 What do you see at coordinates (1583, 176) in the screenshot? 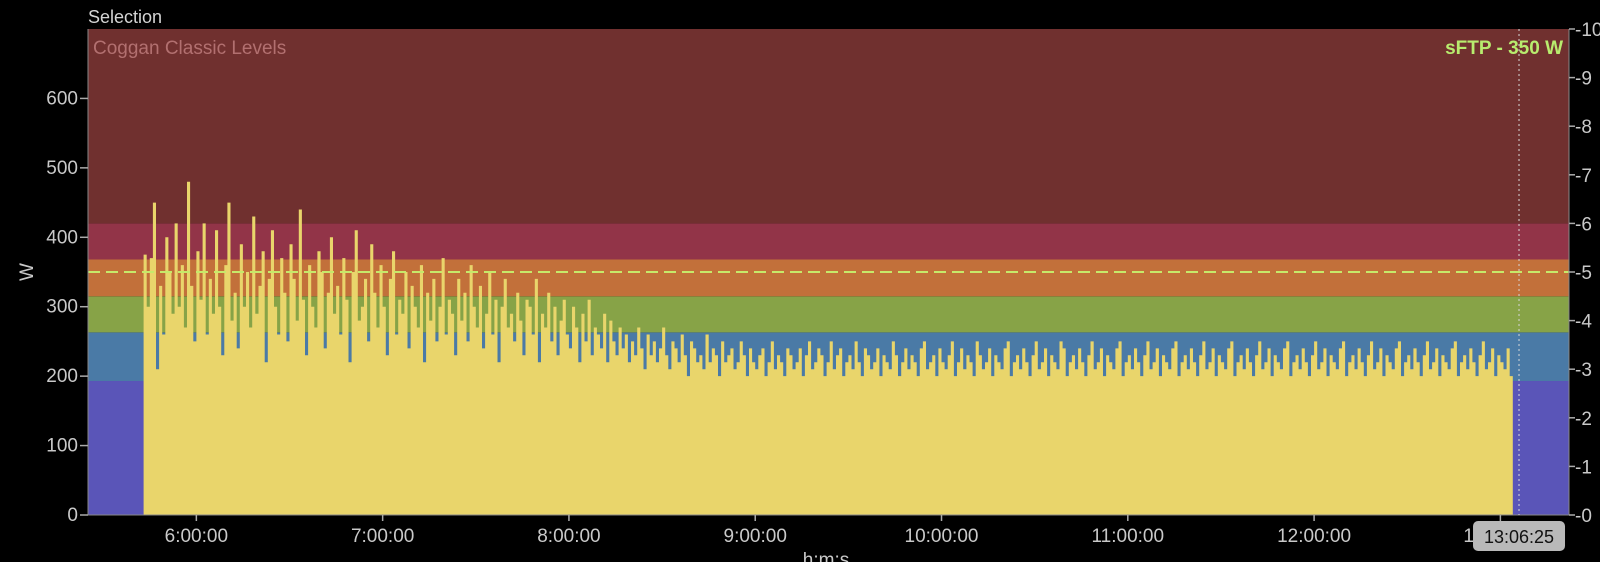
I see `right-tick-label-7: -7` at bounding box center [1583, 176].